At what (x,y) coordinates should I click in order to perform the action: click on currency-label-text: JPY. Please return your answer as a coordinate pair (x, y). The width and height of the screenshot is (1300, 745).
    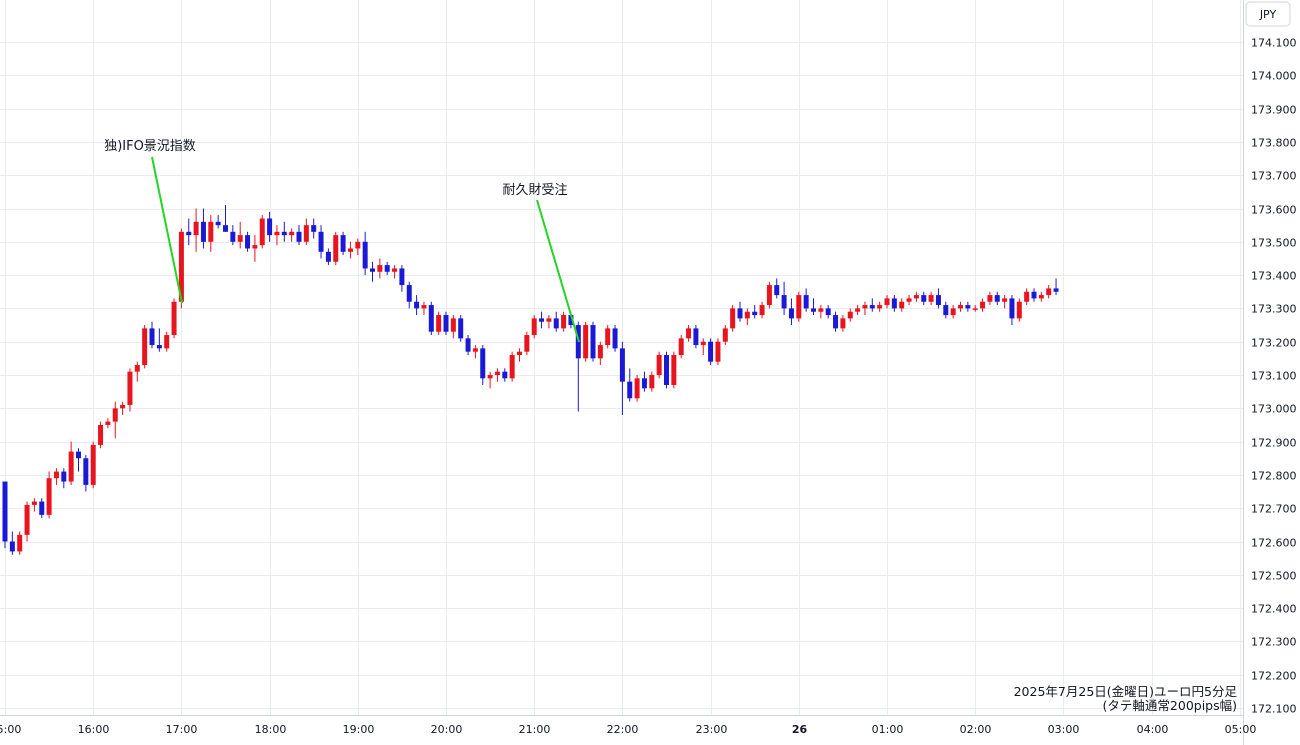
    Looking at the image, I should click on (1268, 14).